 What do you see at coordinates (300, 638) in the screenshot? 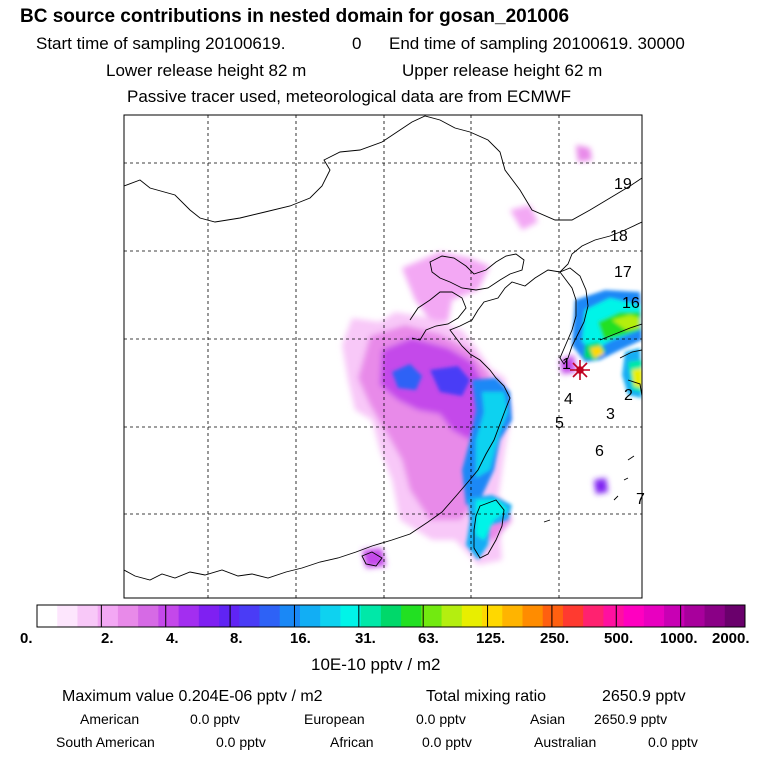
I see `colorbar-tick-4: 16.` at bounding box center [300, 638].